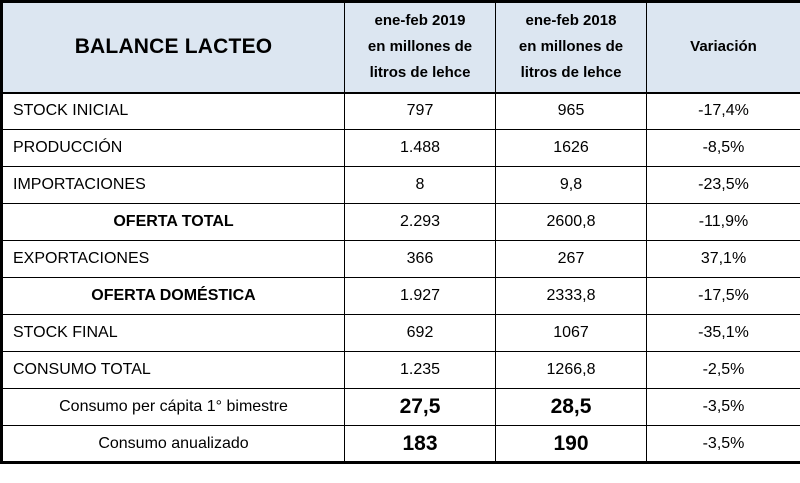 The width and height of the screenshot is (800, 483). I want to click on table-row: STOCK INICIAL 797 965 -17,4%, so click(400, 111).